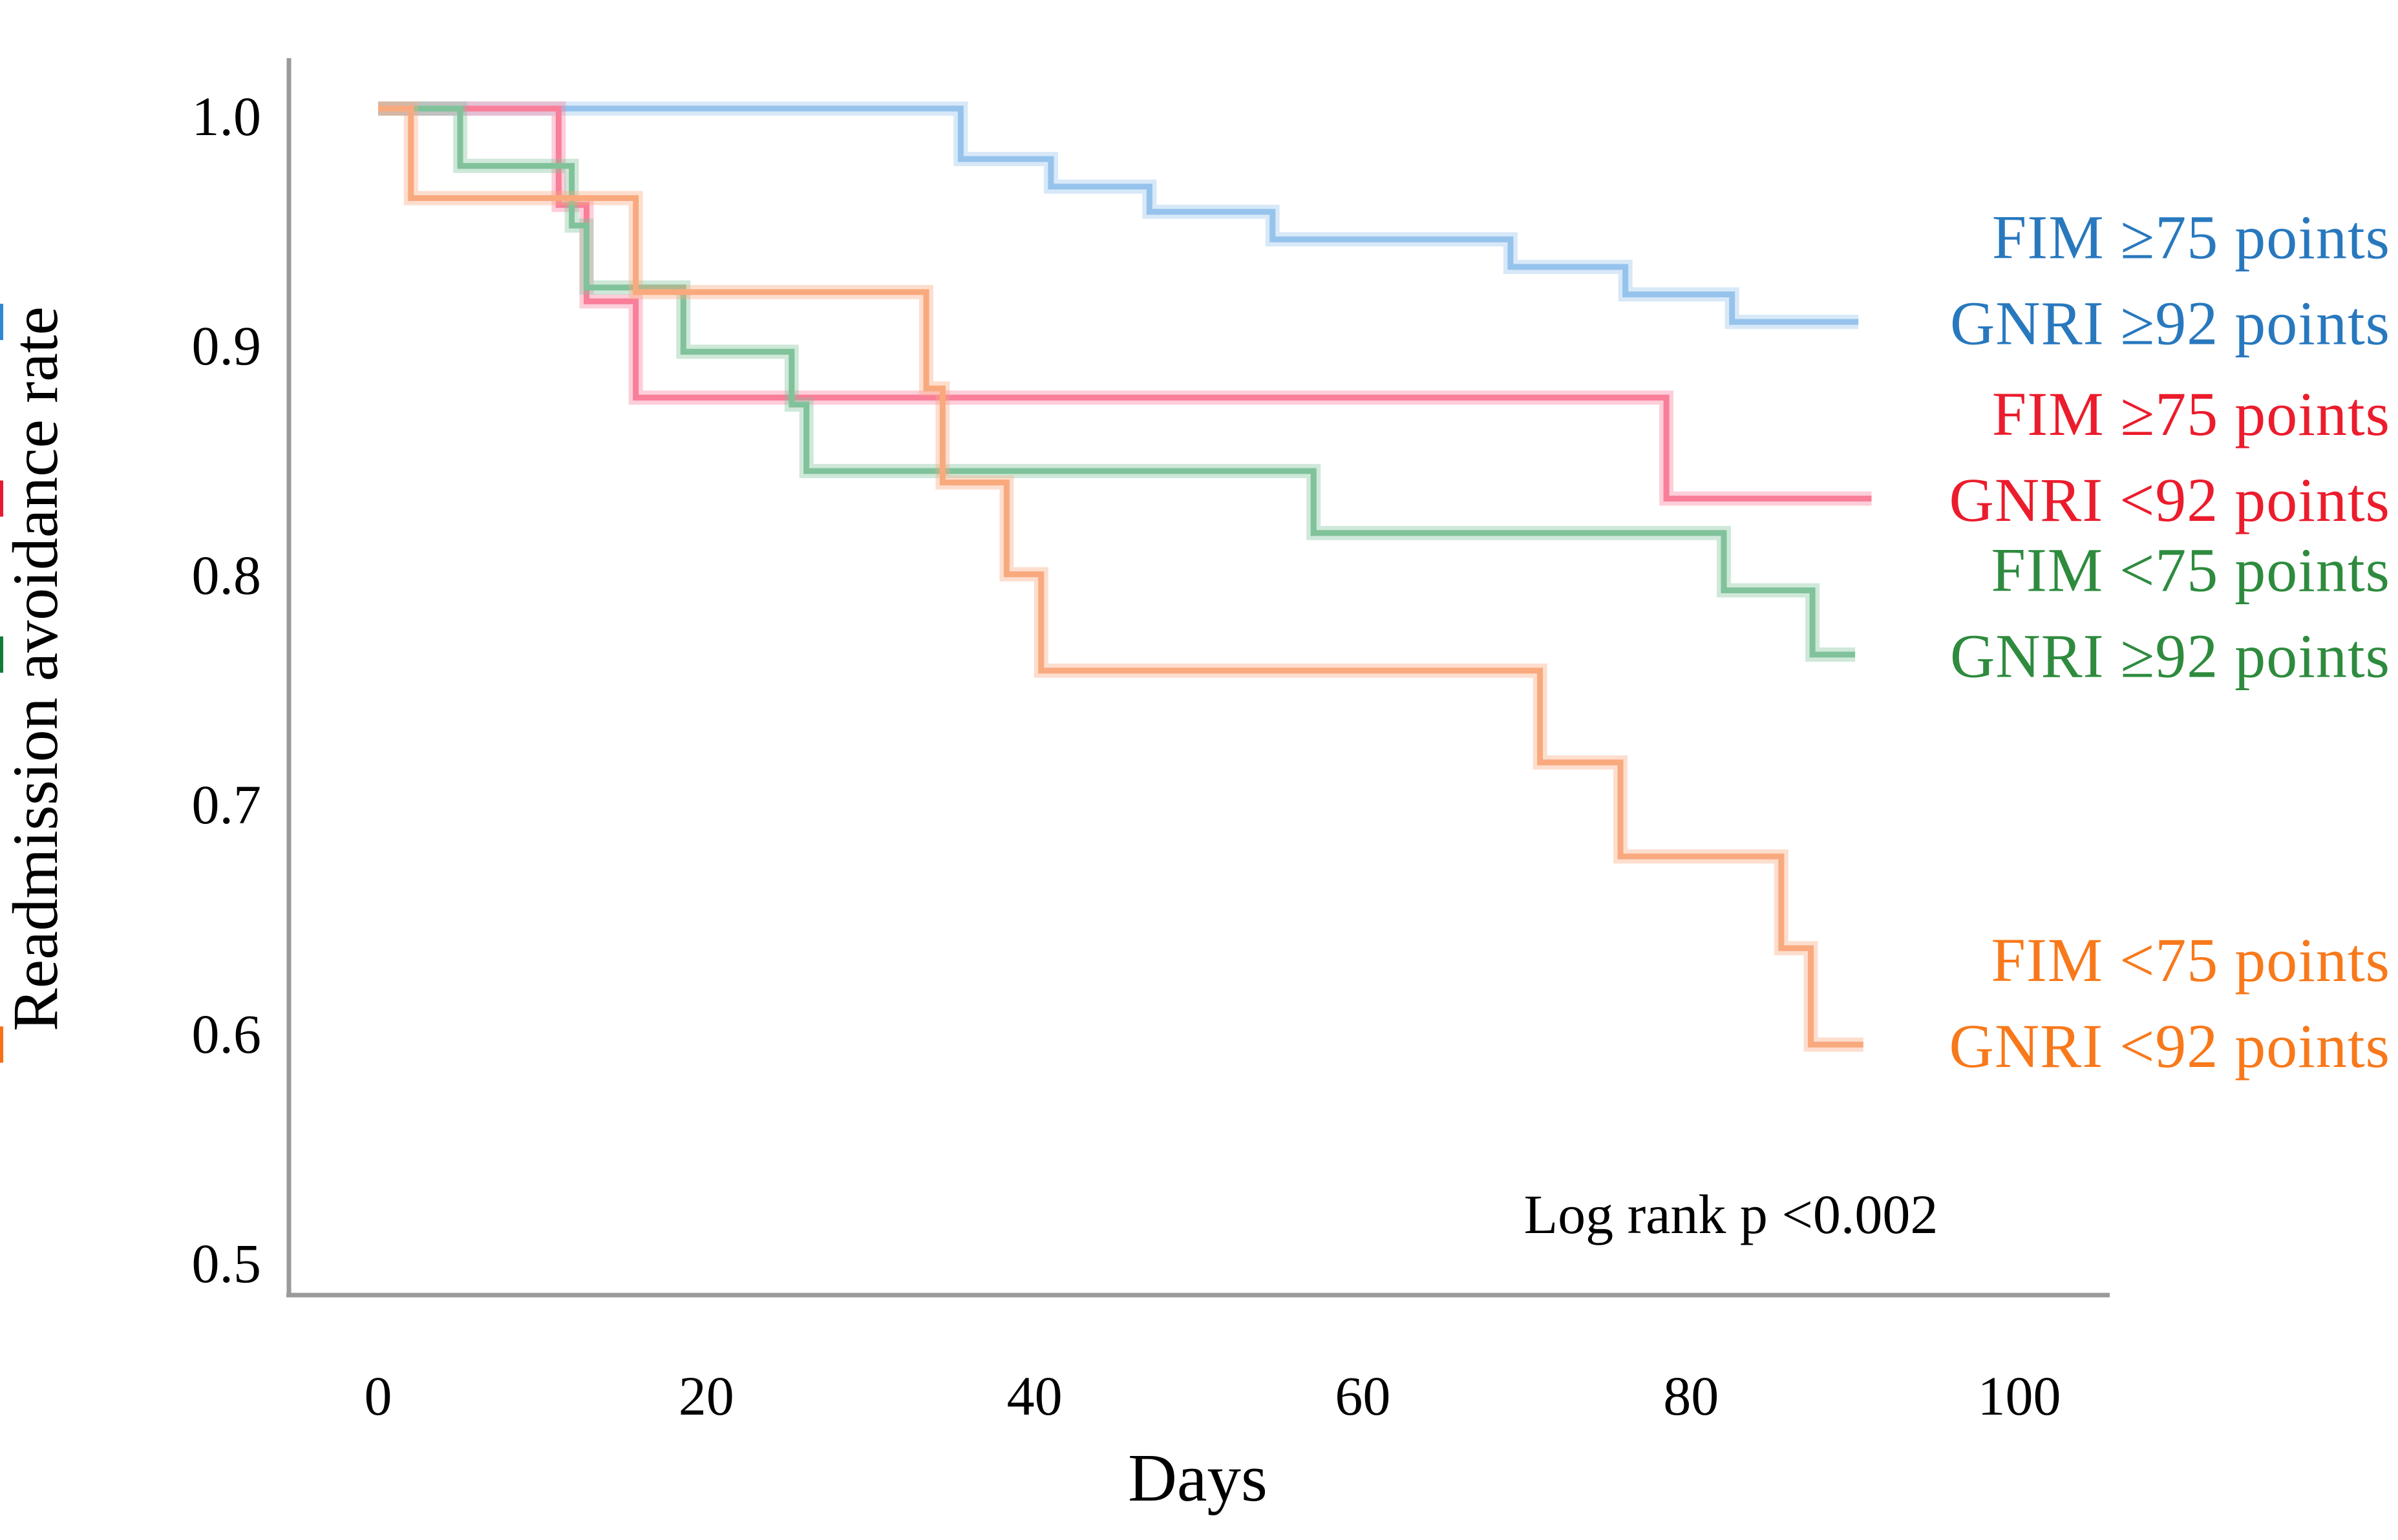 This screenshot has height=1540, width=2398. Describe the element at coordinates (227, 346) in the screenshot. I see `y-tick-label: 0.9` at that location.